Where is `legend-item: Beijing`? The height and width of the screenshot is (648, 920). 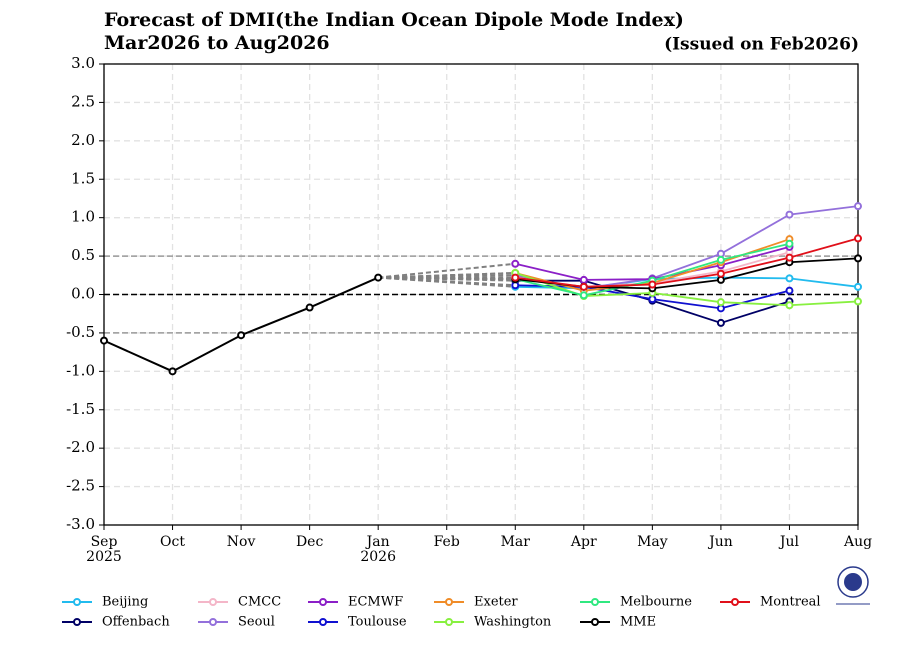
legend-item: Beijing is located at coordinates (105, 602).